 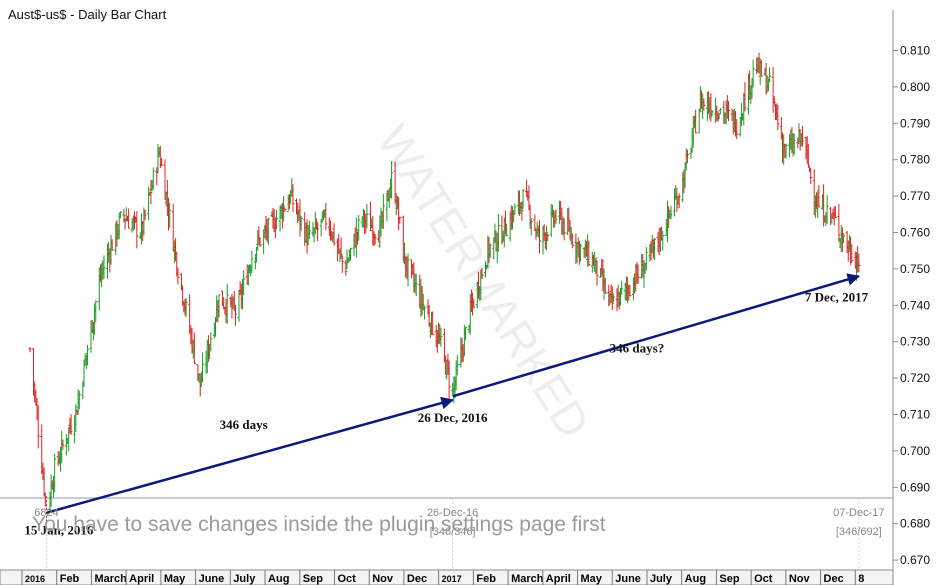 I want to click on x-month-label: 2017, so click(x=452, y=579).